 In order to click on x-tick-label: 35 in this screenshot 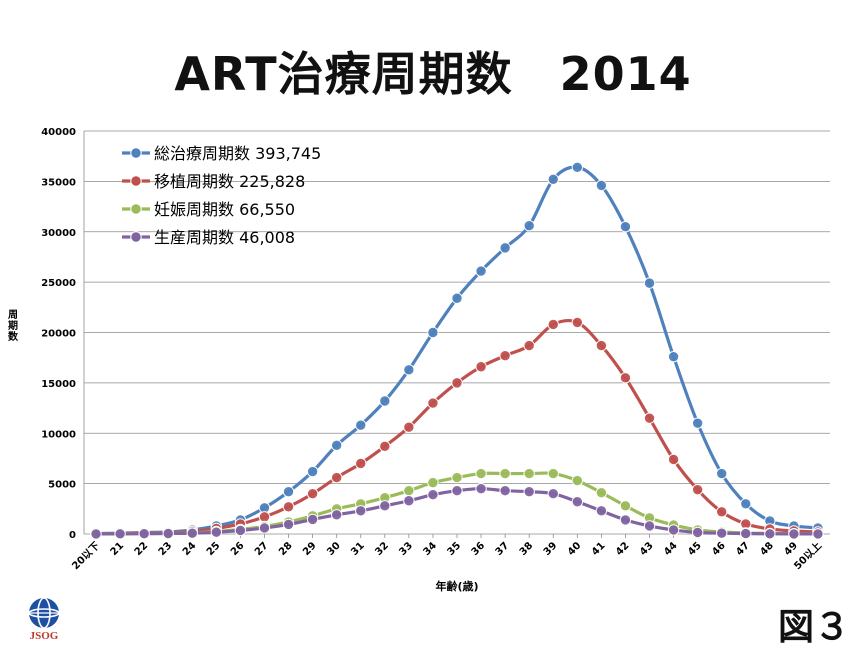, I will do `click(454, 549)`.